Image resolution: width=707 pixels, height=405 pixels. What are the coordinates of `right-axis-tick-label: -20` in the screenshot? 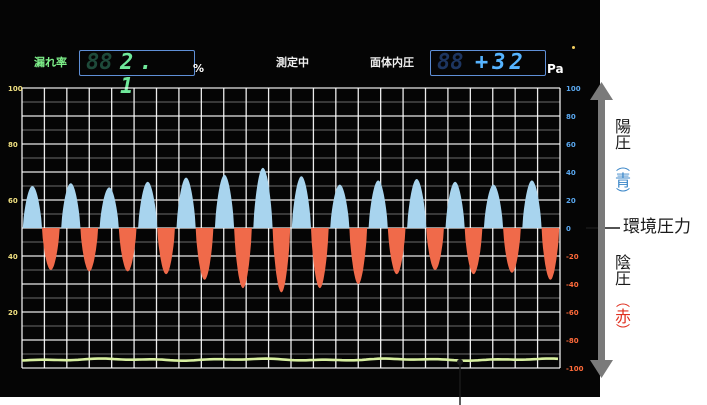 It's located at (572, 257).